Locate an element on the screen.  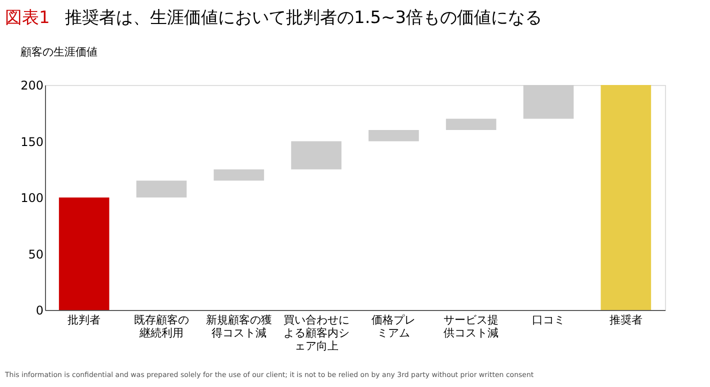
chart-title: 推奨者は、生涯価値において批判者の1.5~3倍もの価値になる is located at coordinates (303, 18).